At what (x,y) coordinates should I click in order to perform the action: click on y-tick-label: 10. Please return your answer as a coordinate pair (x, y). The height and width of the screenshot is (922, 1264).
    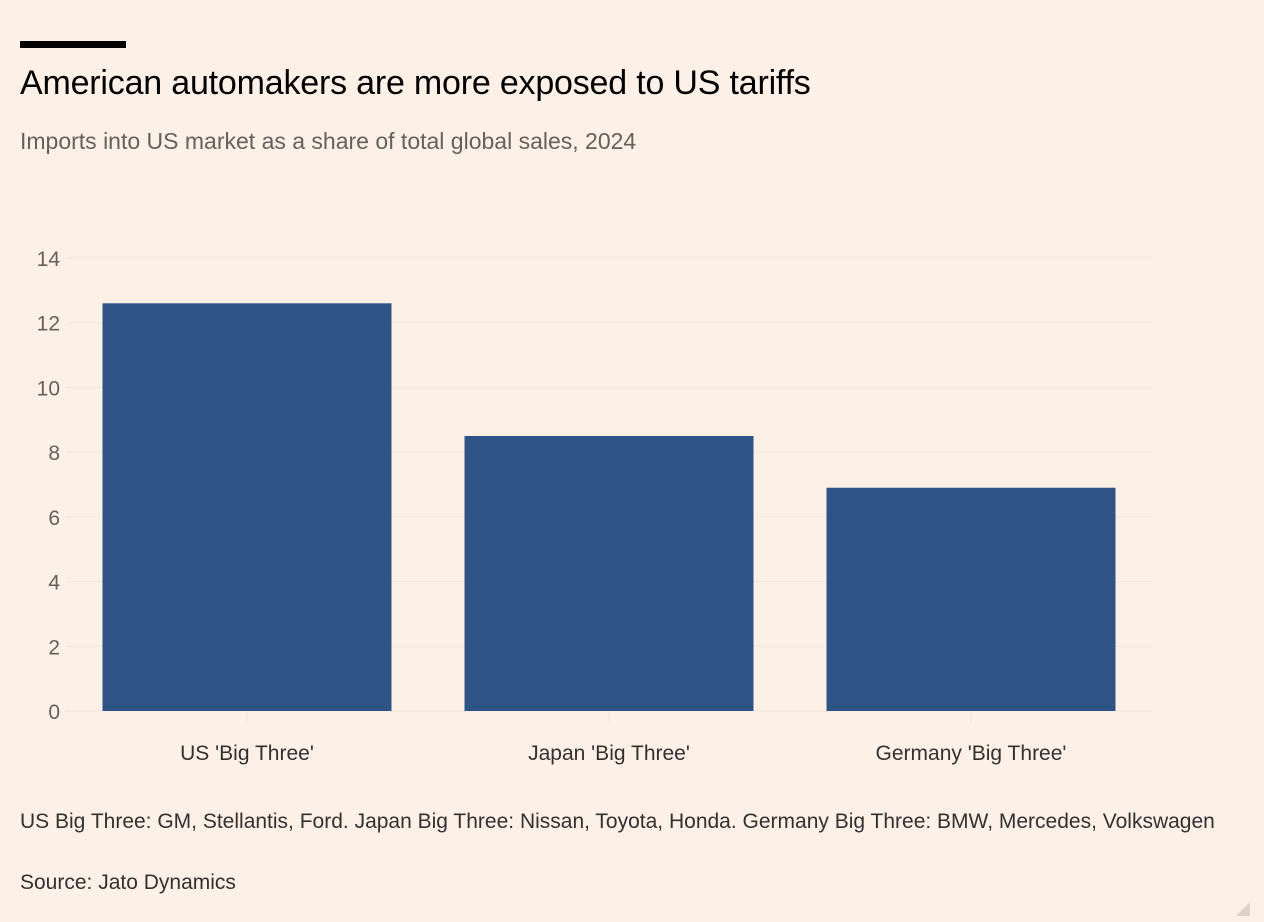
    Looking at the image, I should click on (48, 388).